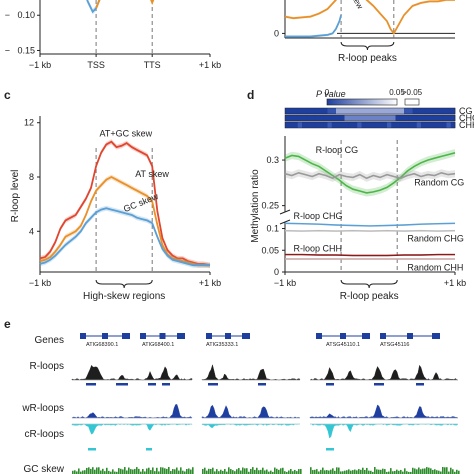 Image resolution: width=474 pixels, height=474 pixels. What do you see at coordinates (42, 408) in the screenshot?
I see `track-label: wR-loops` at bounding box center [42, 408].